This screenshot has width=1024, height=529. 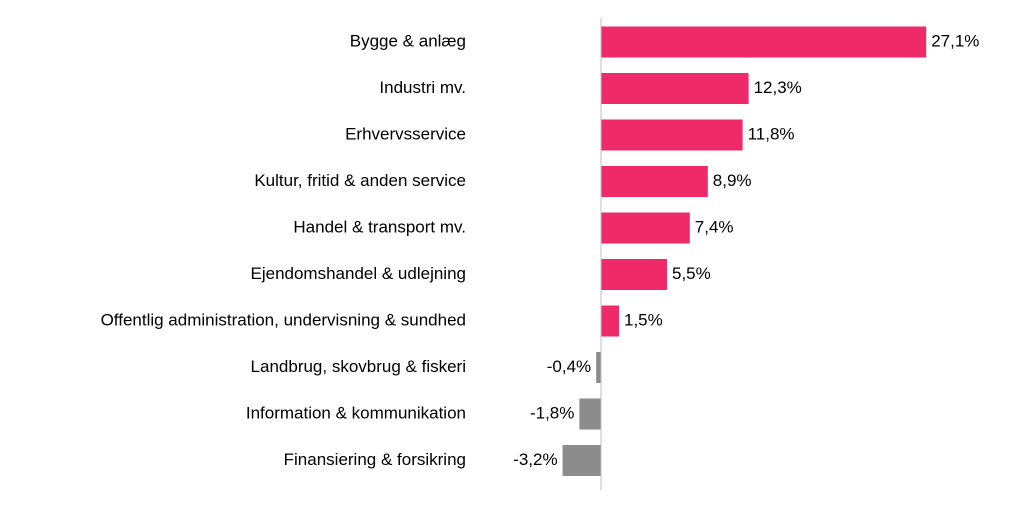 What do you see at coordinates (358, 366) in the screenshot?
I see `category-label: Landbrug, skovbrug & fiskeri` at bounding box center [358, 366].